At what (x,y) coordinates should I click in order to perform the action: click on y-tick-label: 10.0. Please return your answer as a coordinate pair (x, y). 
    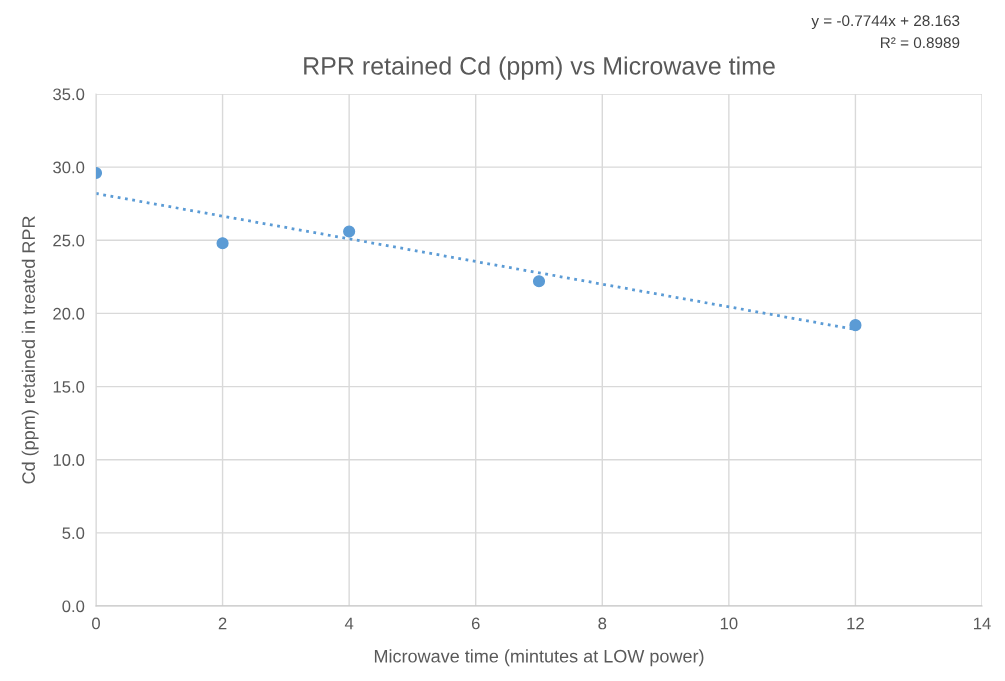
    Looking at the image, I should click on (69, 460).